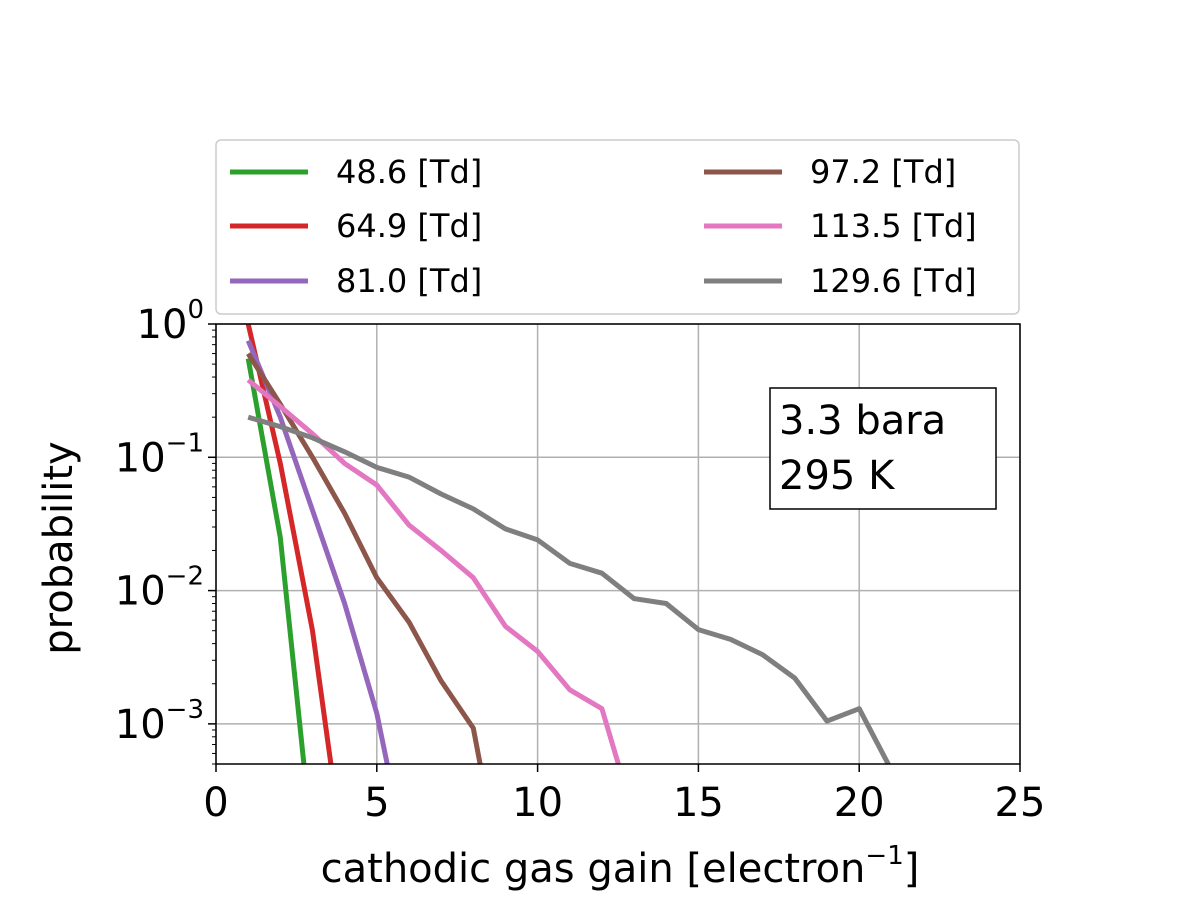  What do you see at coordinates (165, 521) in the screenshot?
I see `y-axis-ticks: 10⁰ 10⁻¹ 10⁻² 10⁻³` at bounding box center [165, 521].